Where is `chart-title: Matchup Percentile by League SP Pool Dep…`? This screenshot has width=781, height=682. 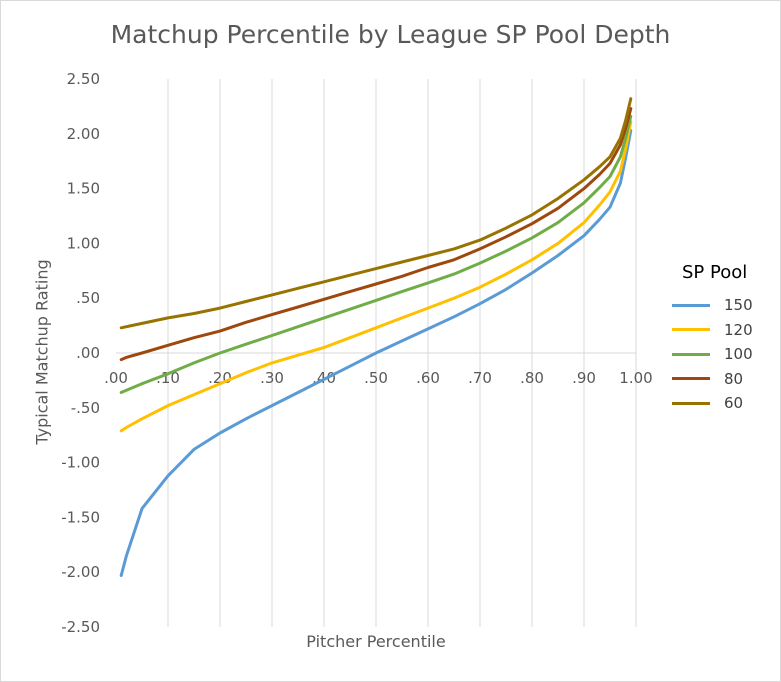 chart-title: Matchup Percentile by League SP Pool Dep… is located at coordinates (390, 34).